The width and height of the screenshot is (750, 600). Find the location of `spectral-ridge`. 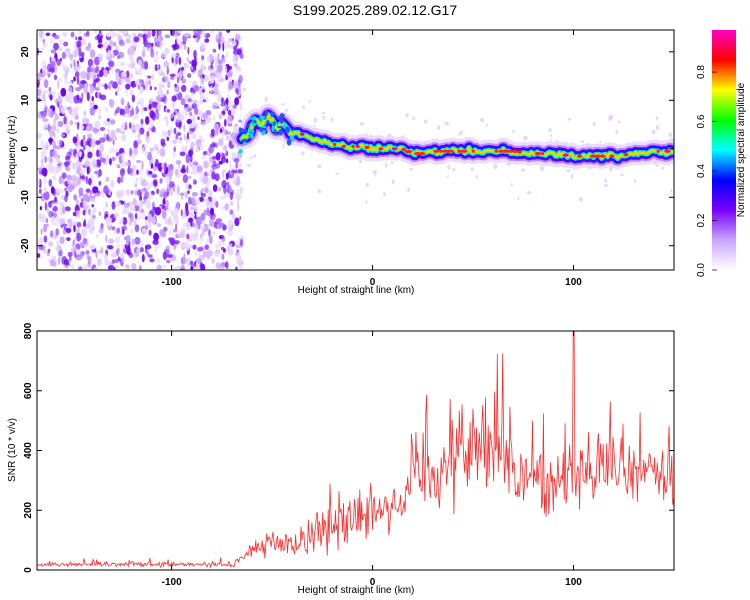

spectral-ridge is located at coordinates (452, 136).